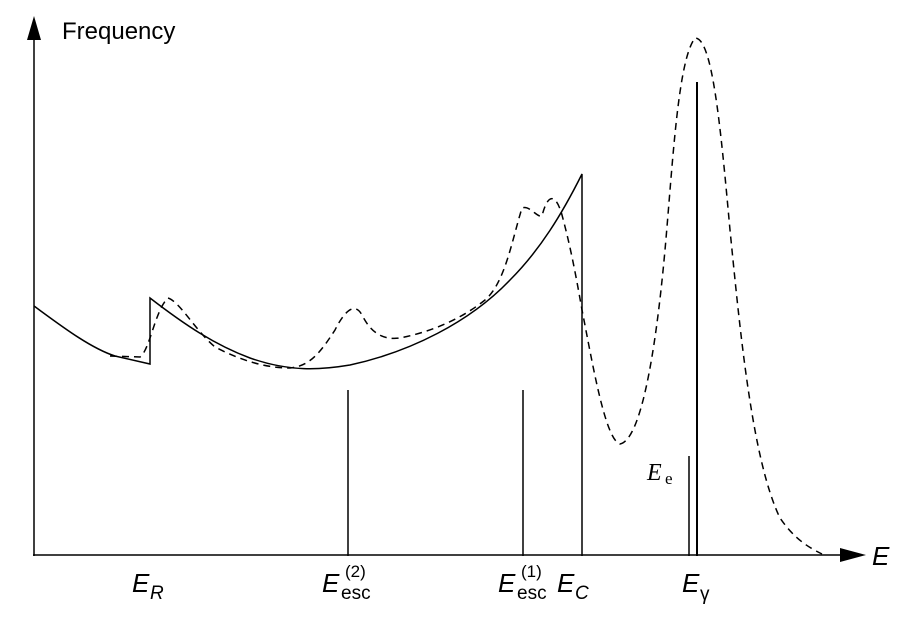 This screenshot has width=917, height=621. What do you see at coordinates (118, 31) in the screenshot?
I see `y-axis-label: Frequency` at bounding box center [118, 31].